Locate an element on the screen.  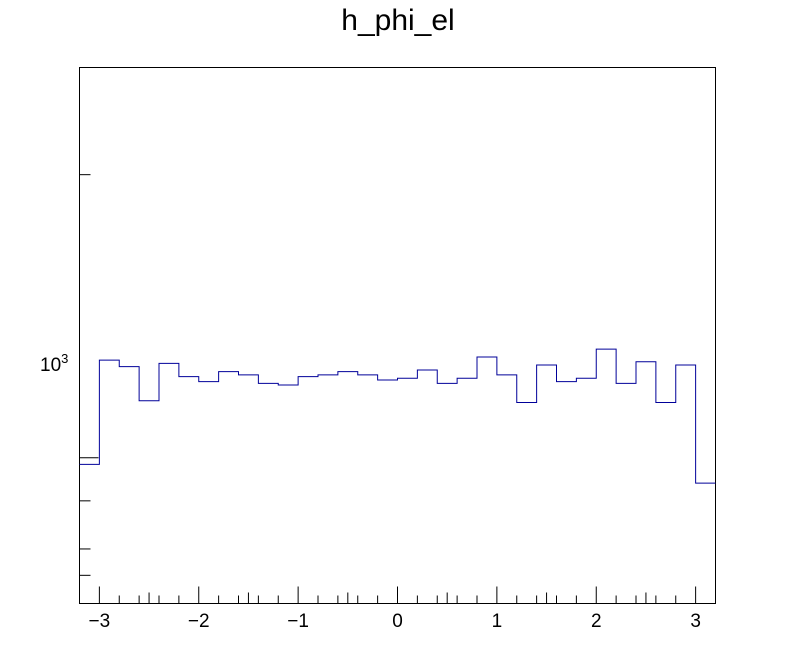
x-axis-tick-labels: −3 −2 −1 0 1 2 3 is located at coordinates (395, 621).